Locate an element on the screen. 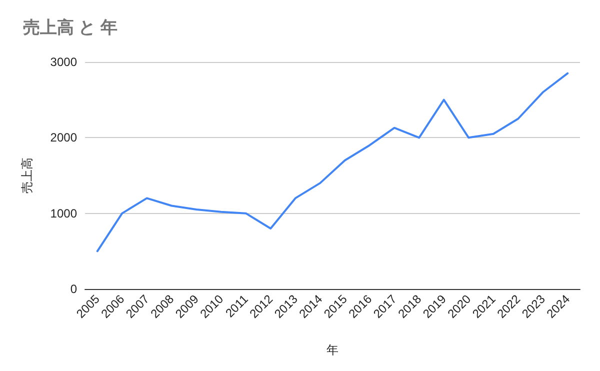 The image size is (600, 371). y-tick-label: 2000 is located at coordinates (64, 137).